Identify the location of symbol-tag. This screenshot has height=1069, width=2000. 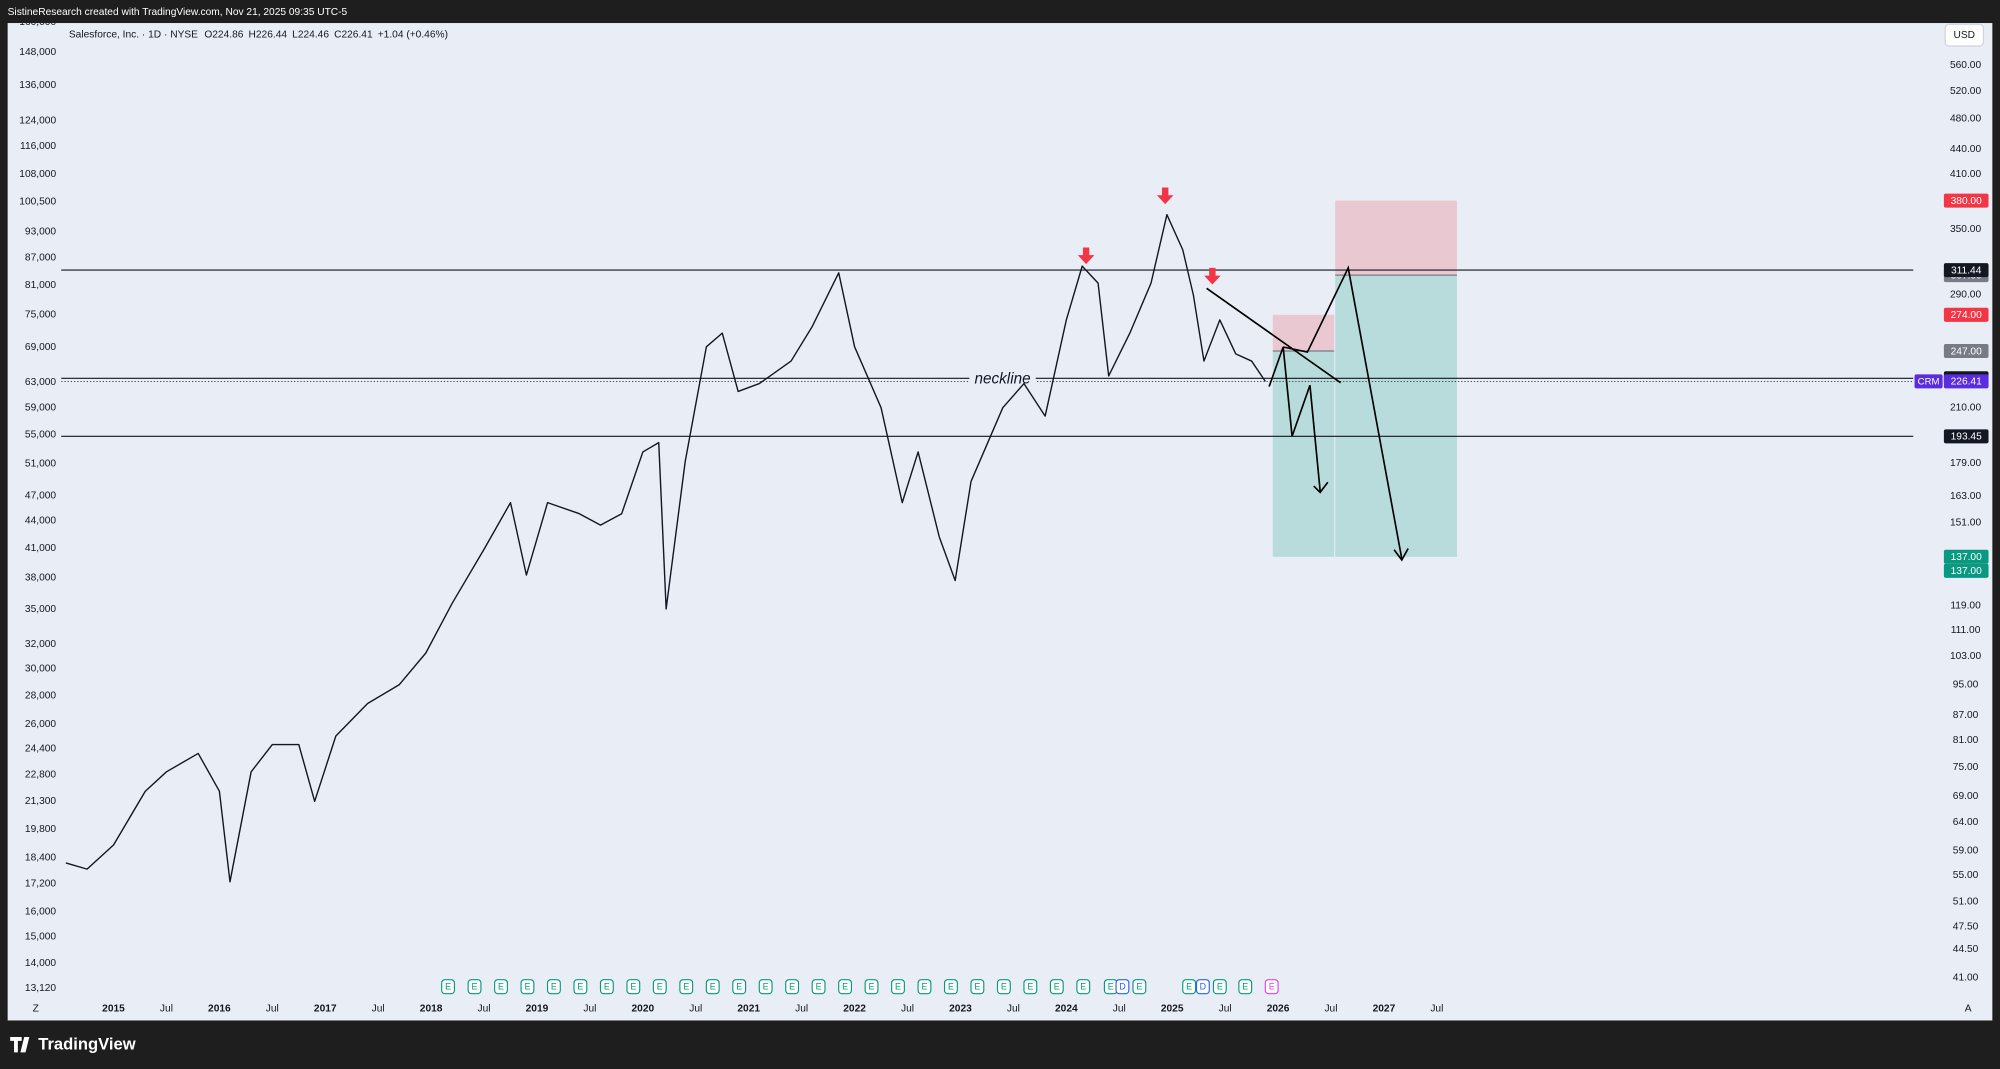
(1928, 381).